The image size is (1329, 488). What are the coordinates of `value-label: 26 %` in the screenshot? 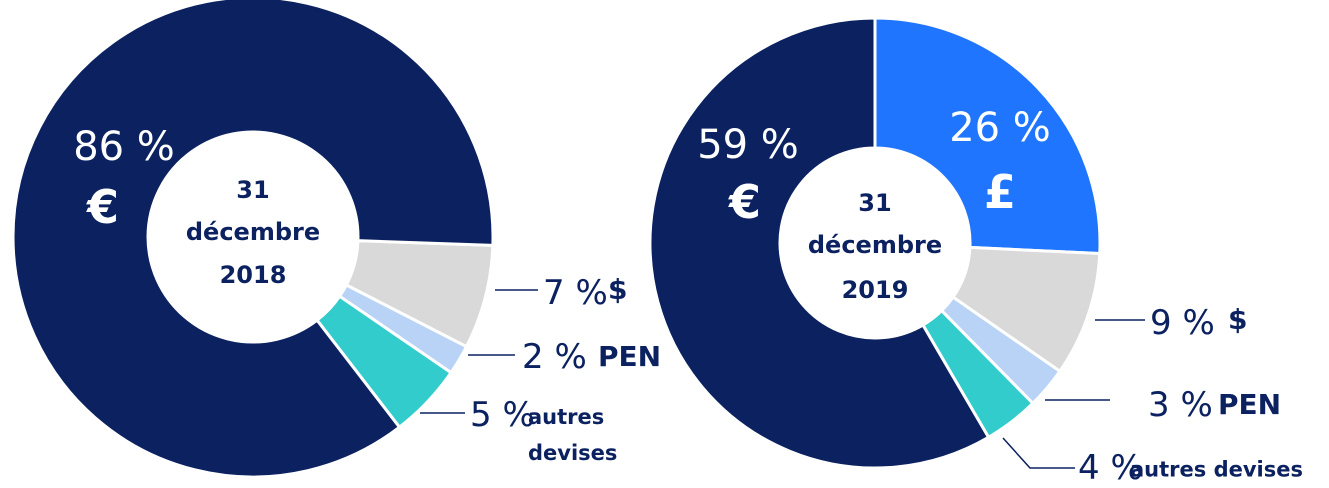 It's located at (1000, 128).